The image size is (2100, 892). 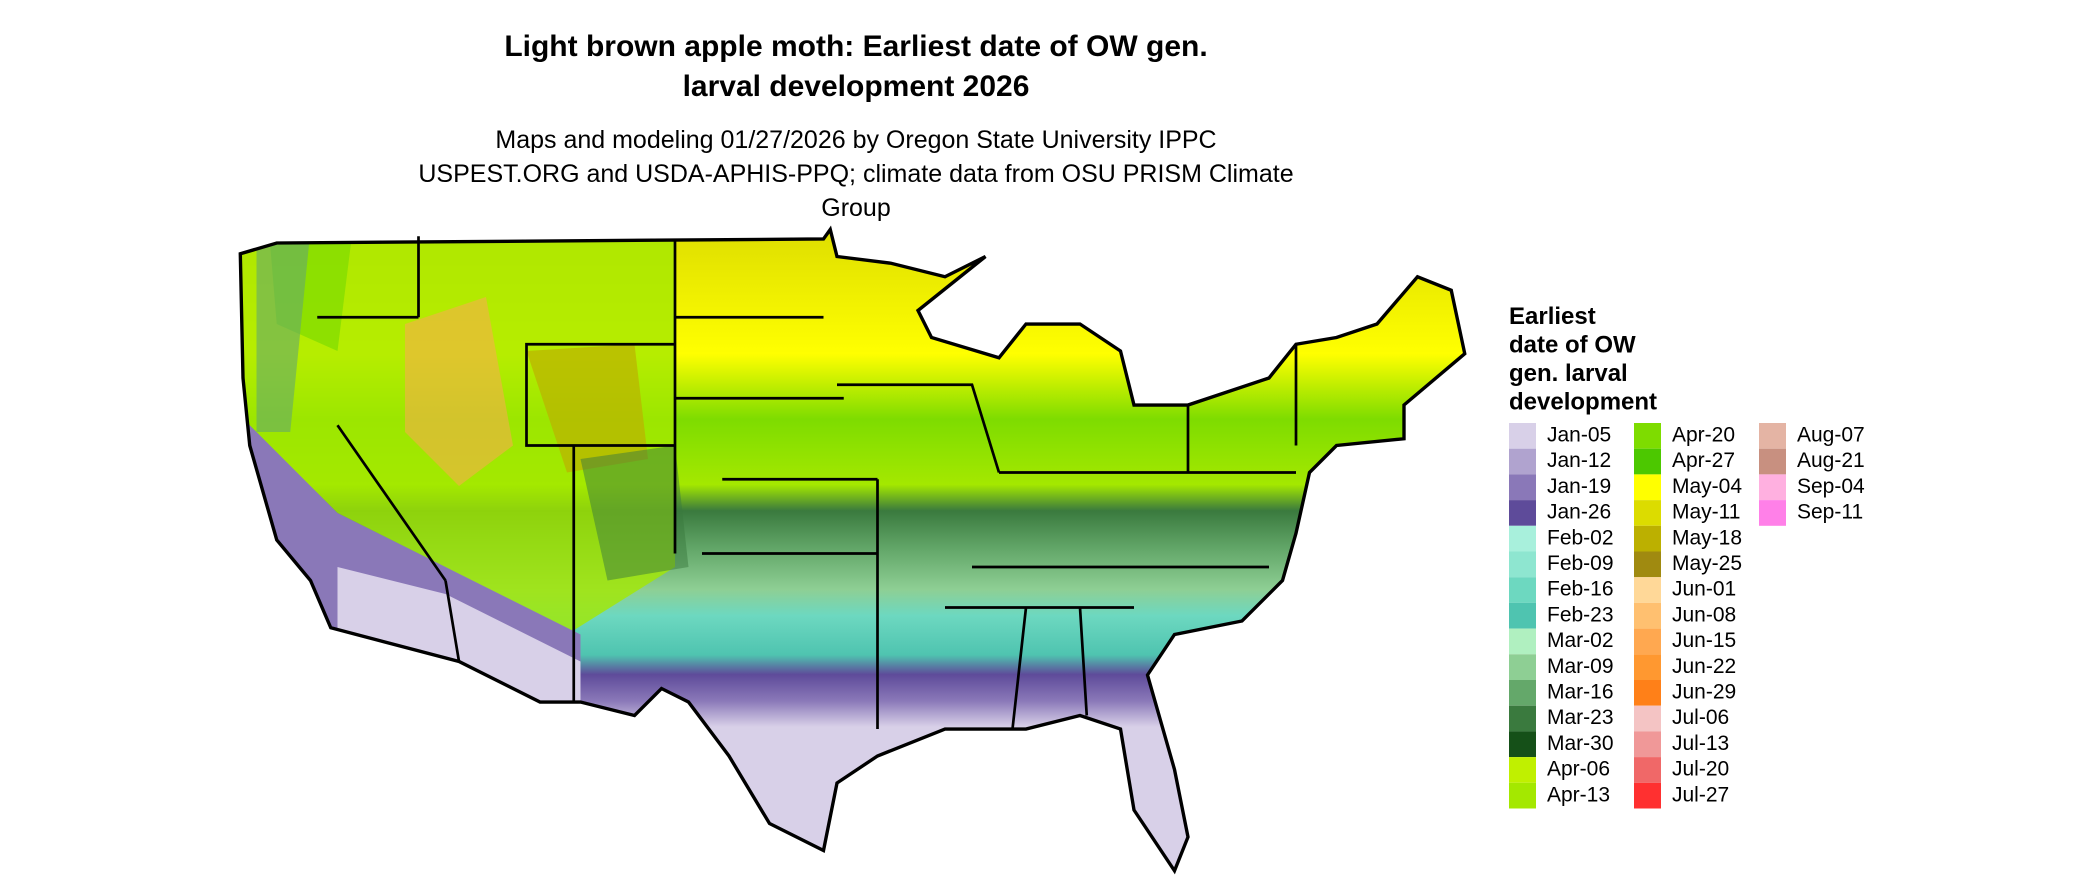 I want to click on legend-label: Jun-22, so click(x=1704, y=666).